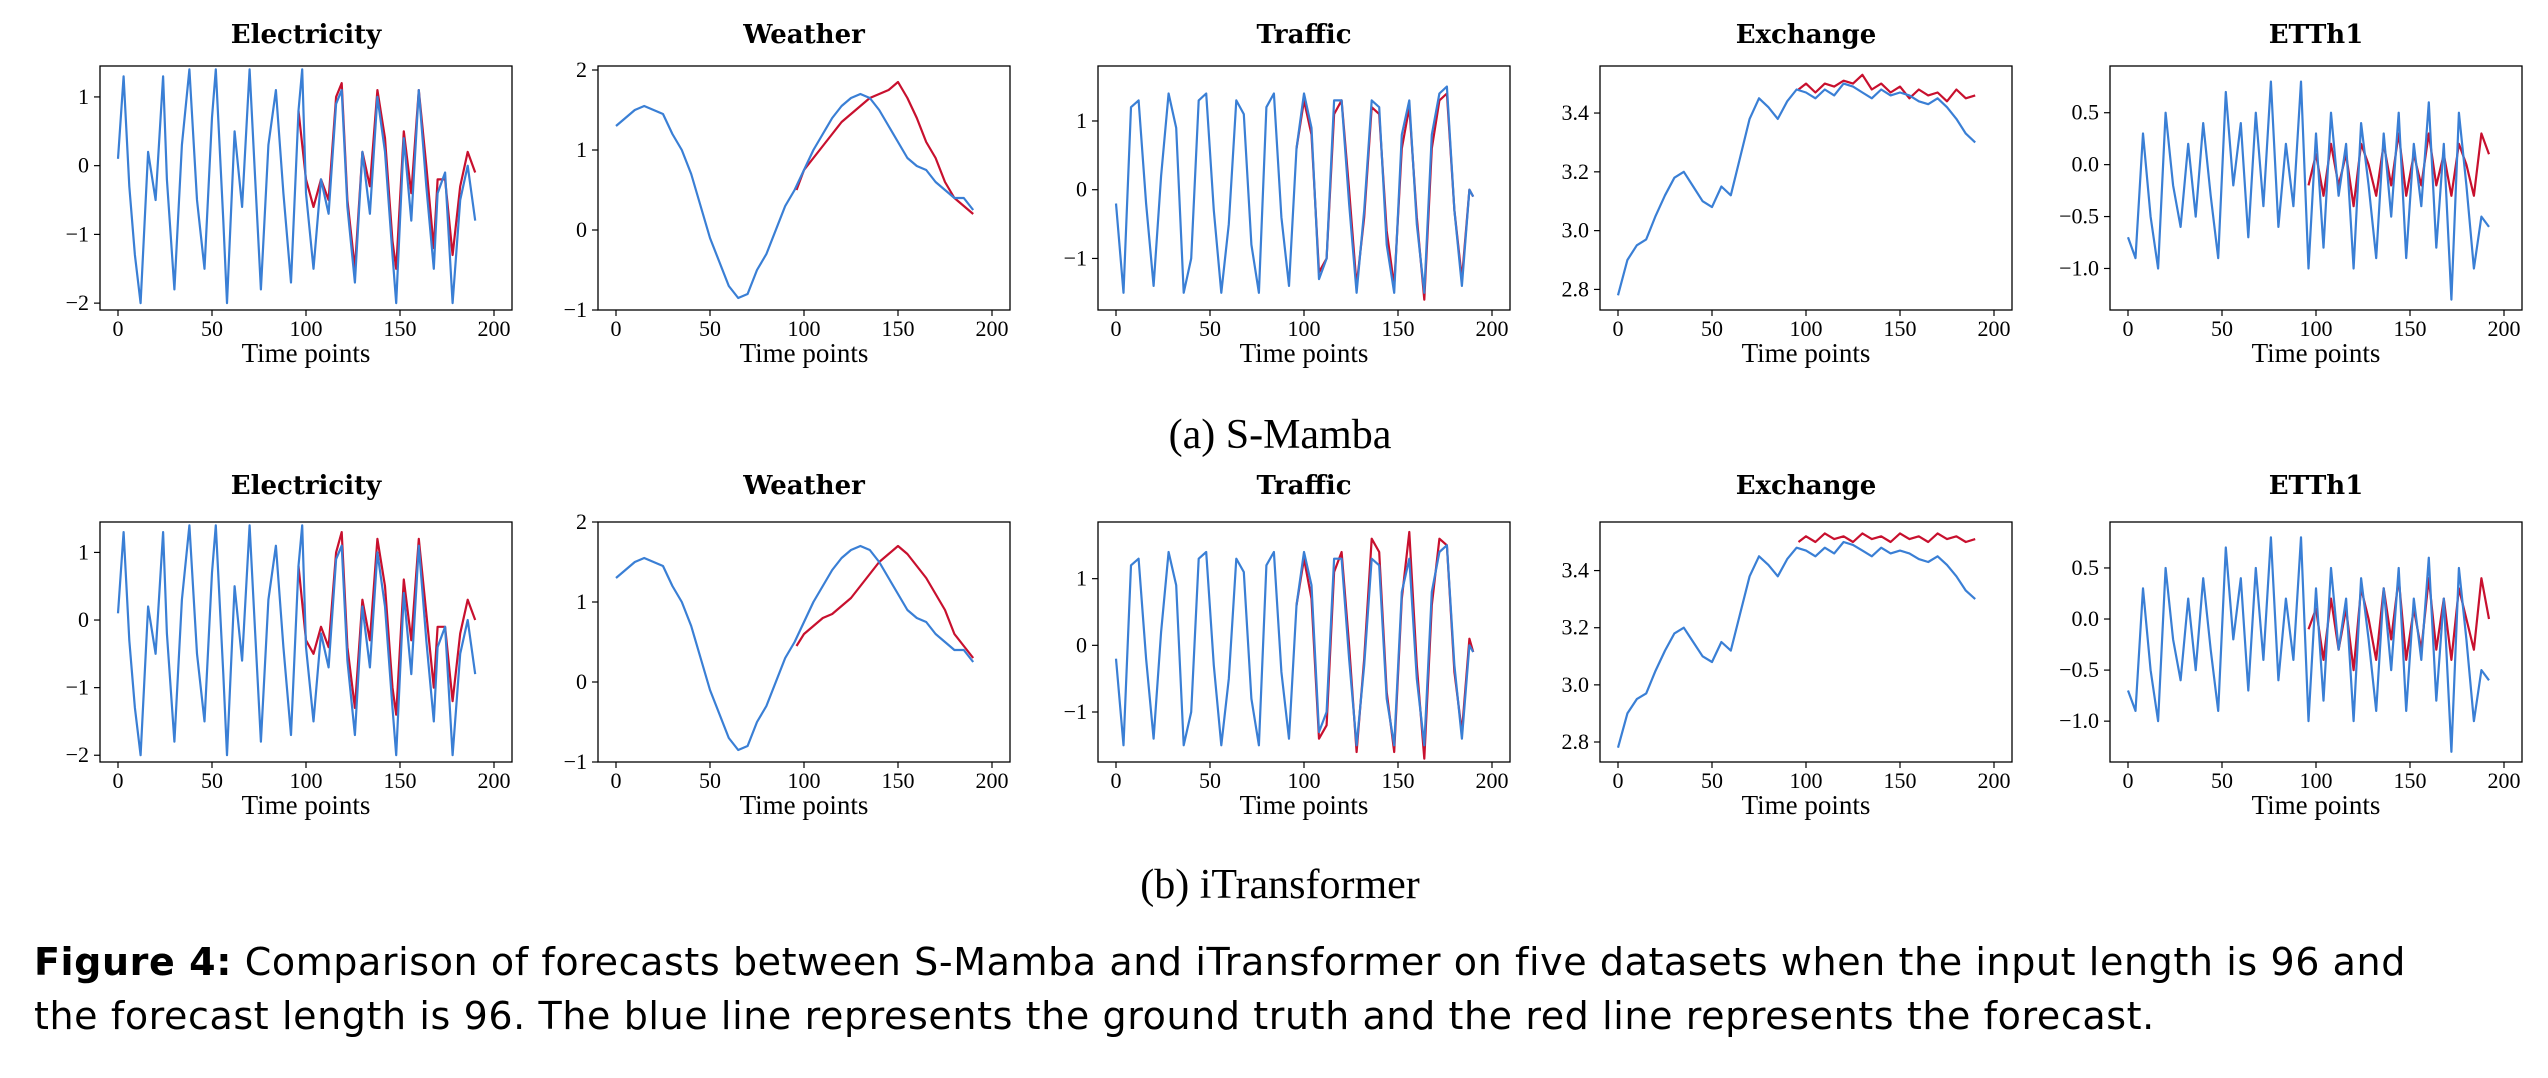 This screenshot has height=1078, width=2548. I want to click on panel-title: Weather, so click(803, 486).